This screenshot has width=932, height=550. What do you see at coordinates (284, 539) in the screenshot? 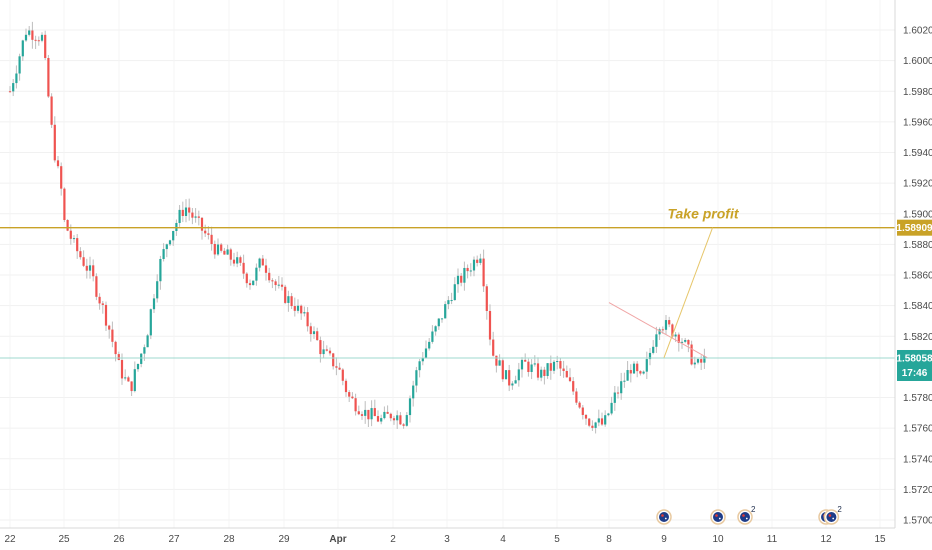
I see `x-tick-label: 29` at bounding box center [284, 539].